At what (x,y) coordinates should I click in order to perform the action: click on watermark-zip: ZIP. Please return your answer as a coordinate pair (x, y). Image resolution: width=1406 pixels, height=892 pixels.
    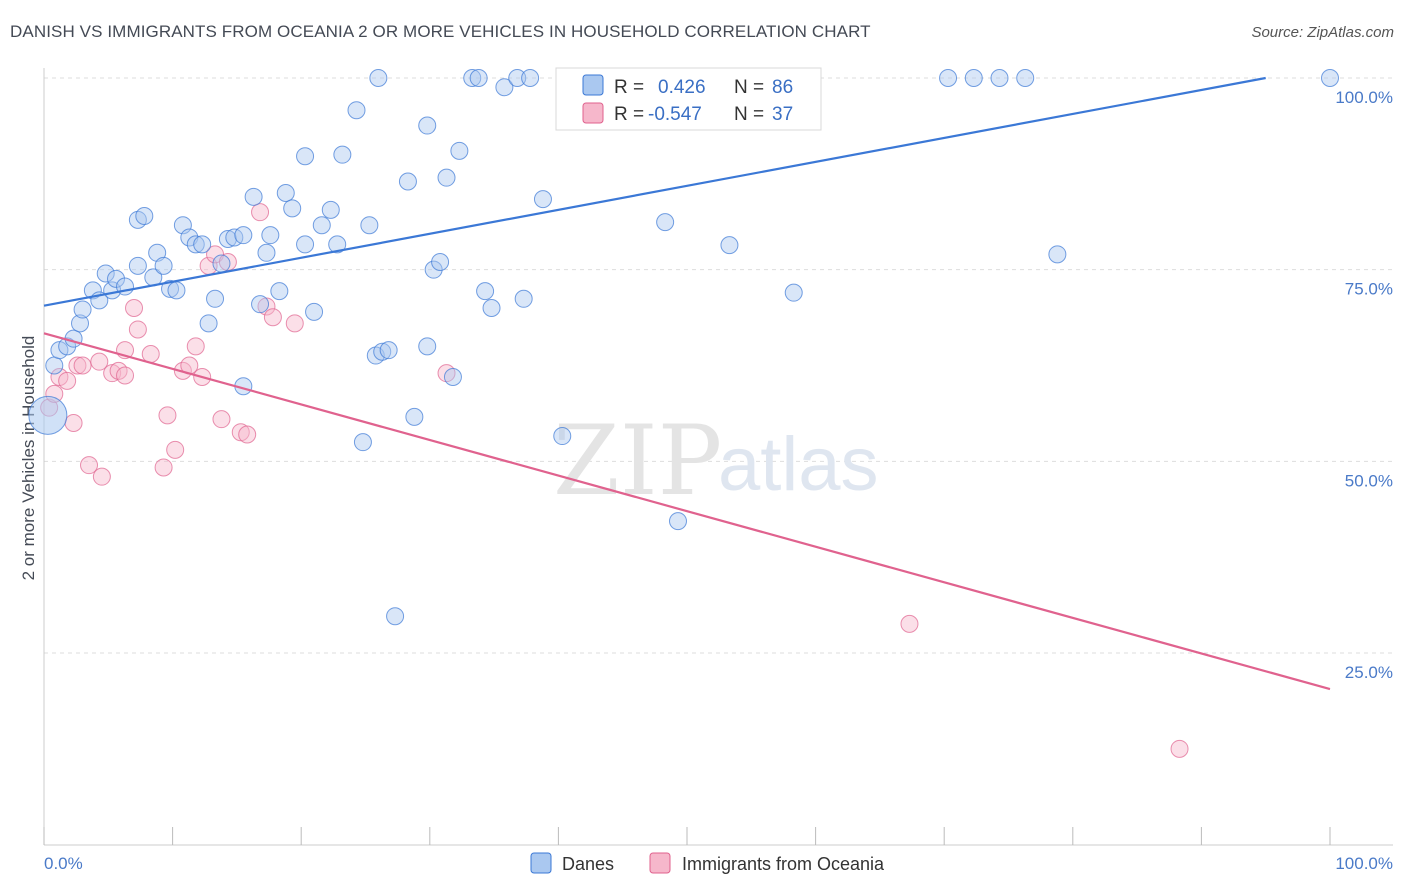
    Looking at the image, I should click on (637, 461).